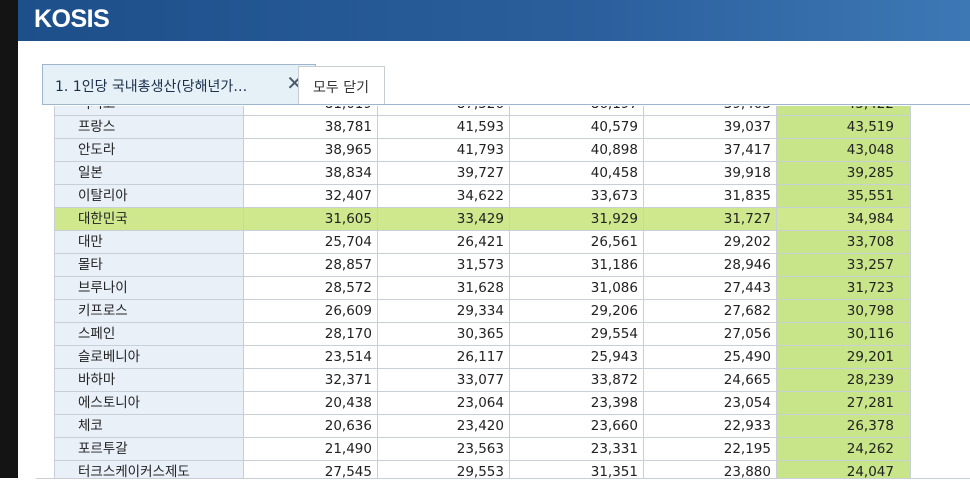  I want to click on data-cell: 26,117, so click(444, 357).